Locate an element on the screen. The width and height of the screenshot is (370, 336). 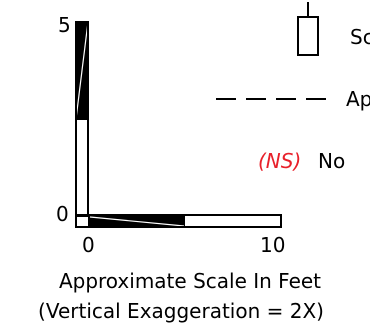
vertical-scale-bar is located at coordinates (82, 119).